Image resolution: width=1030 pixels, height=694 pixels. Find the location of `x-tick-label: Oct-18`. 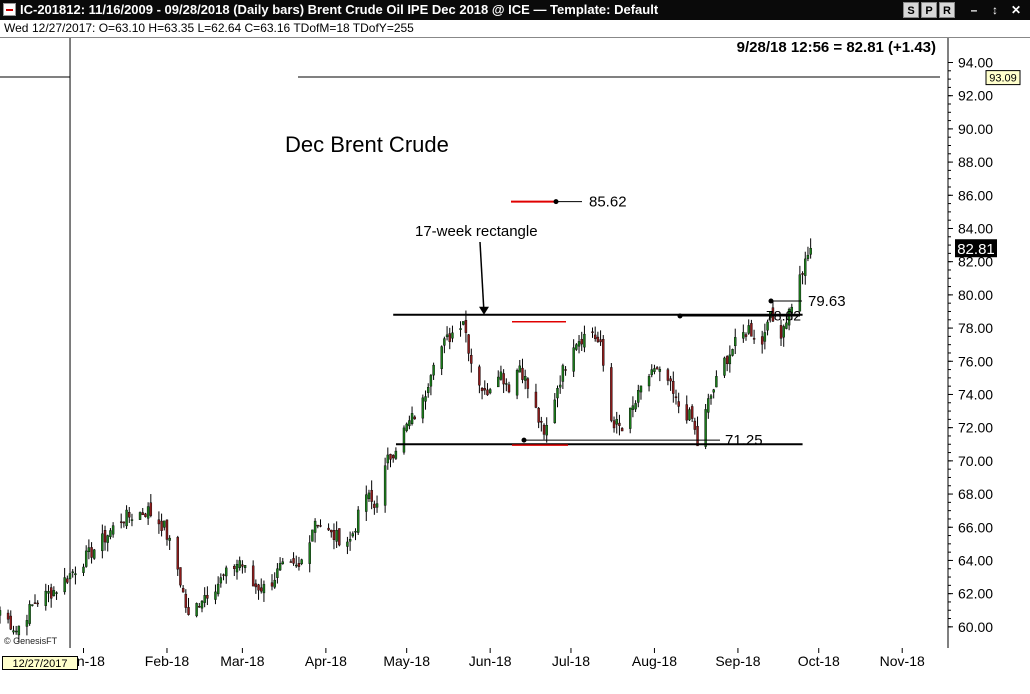

x-tick-label: Oct-18 is located at coordinates (819, 661).